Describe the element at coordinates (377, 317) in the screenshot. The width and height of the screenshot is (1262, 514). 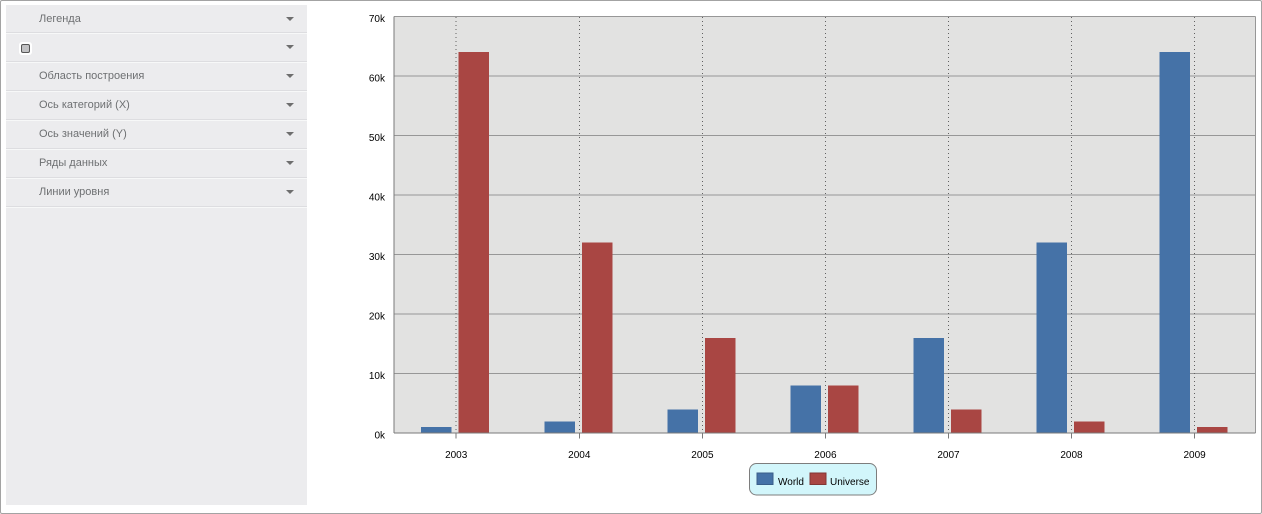
I see `svg-text: 20k` at that location.